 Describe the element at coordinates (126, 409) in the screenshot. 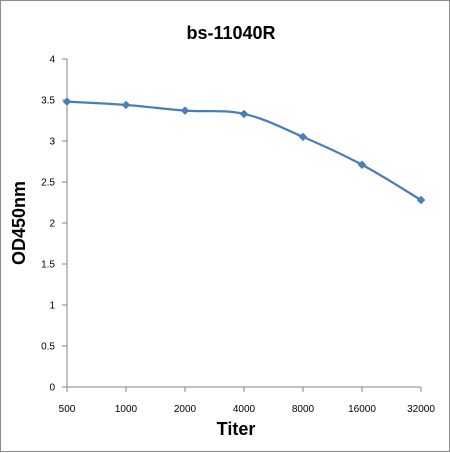

I see `x-tick-label: 1000` at that location.